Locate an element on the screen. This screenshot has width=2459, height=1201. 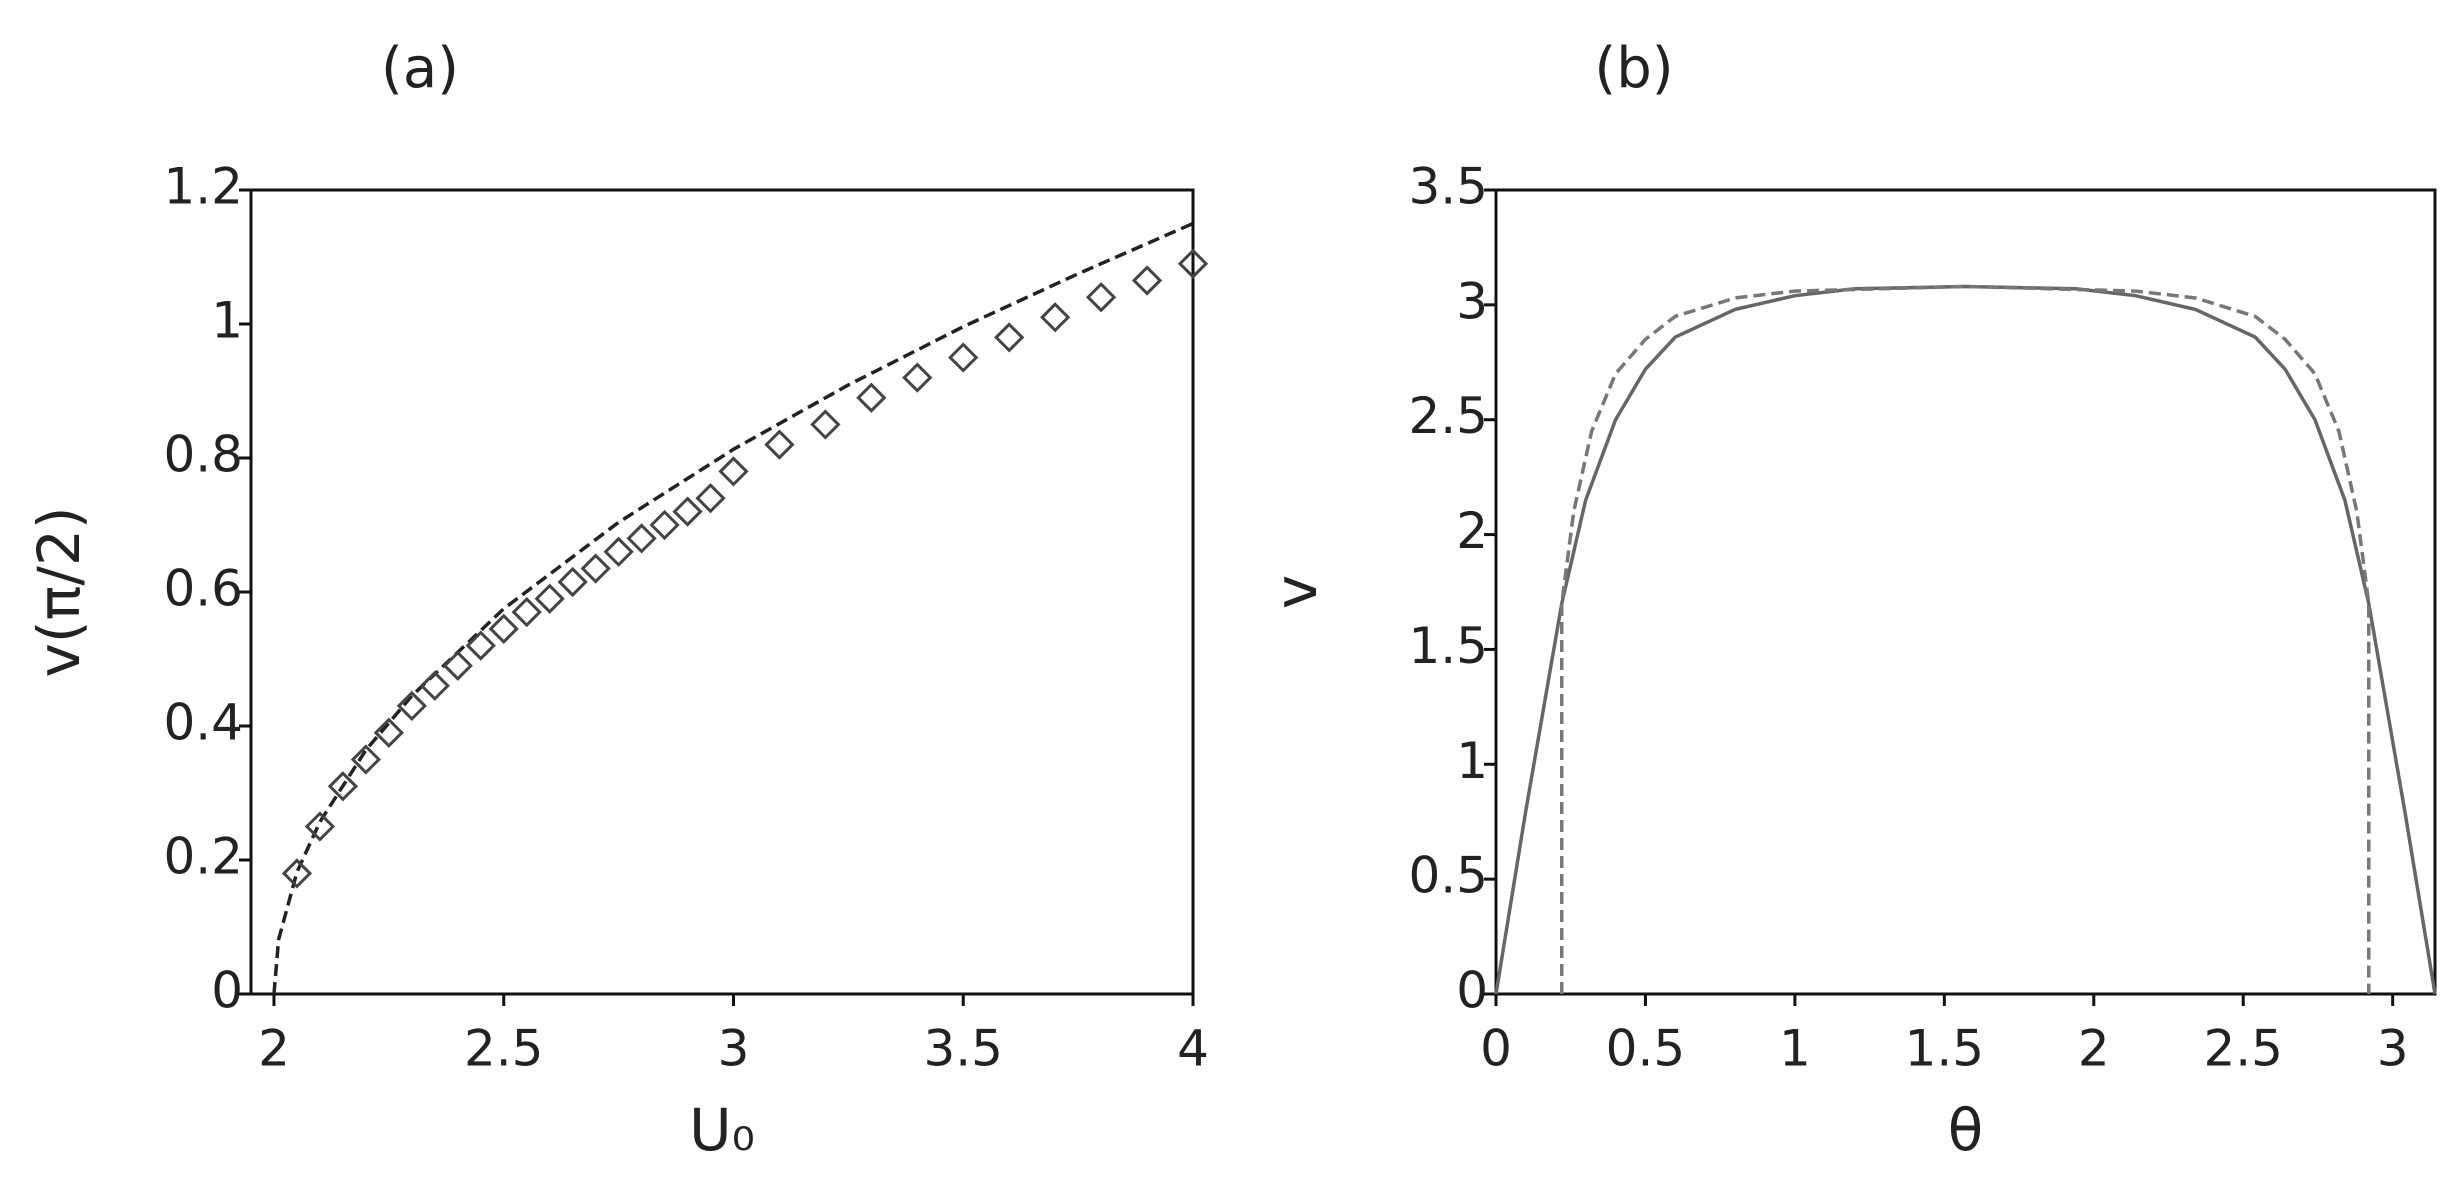
y-tick-label: 1.2 is located at coordinates (203, 187).